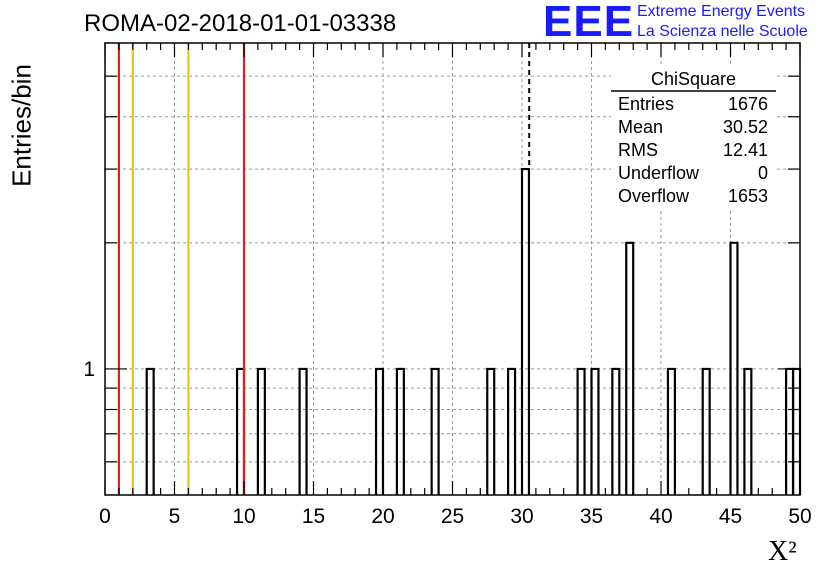 This screenshot has height=572, width=836. What do you see at coordinates (799, 516) in the screenshot?
I see `x-tick-label: 50` at bounding box center [799, 516].